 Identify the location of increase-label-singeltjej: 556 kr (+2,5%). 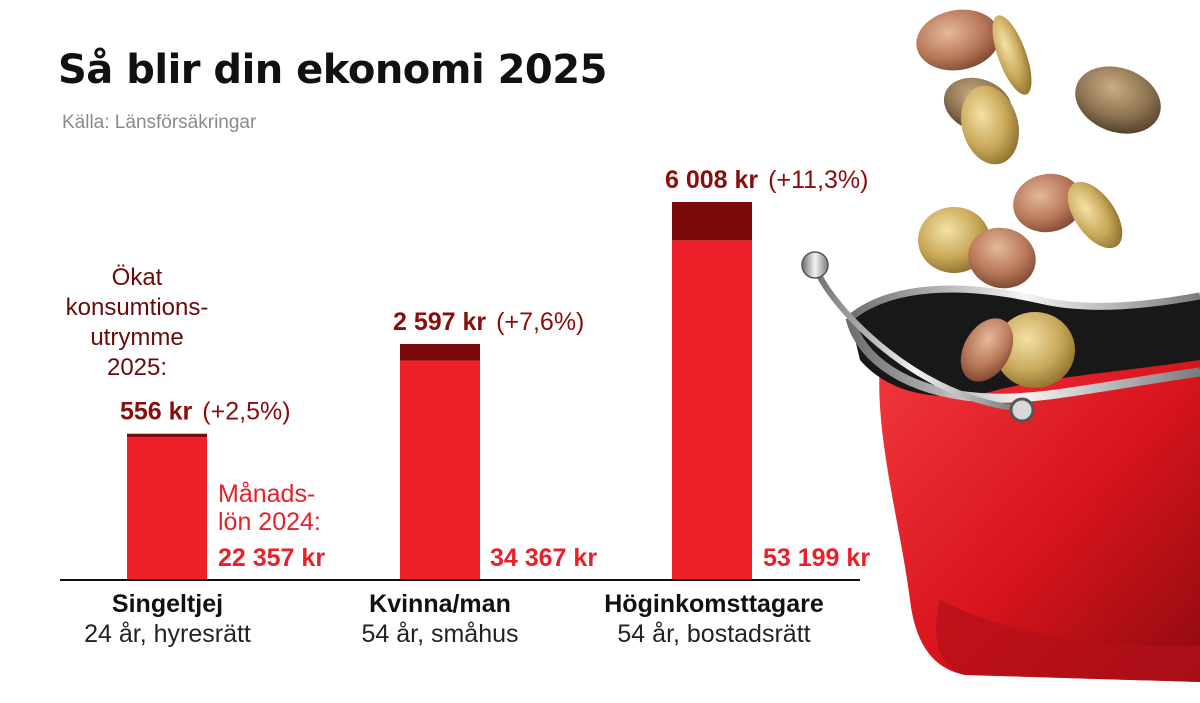
(205, 412).